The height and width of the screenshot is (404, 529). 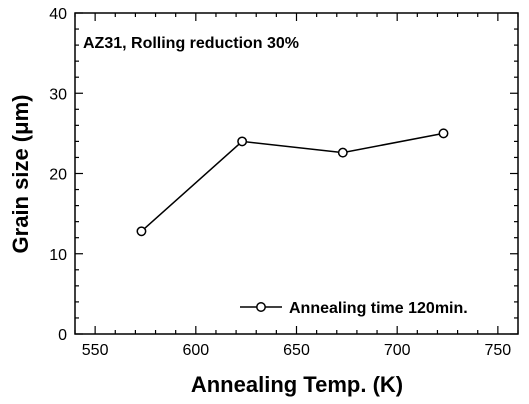 What do you see at coordinates (58, 175) in the screenshot?
I see `y-tick-label: 20` at bounding box center [58, 175].